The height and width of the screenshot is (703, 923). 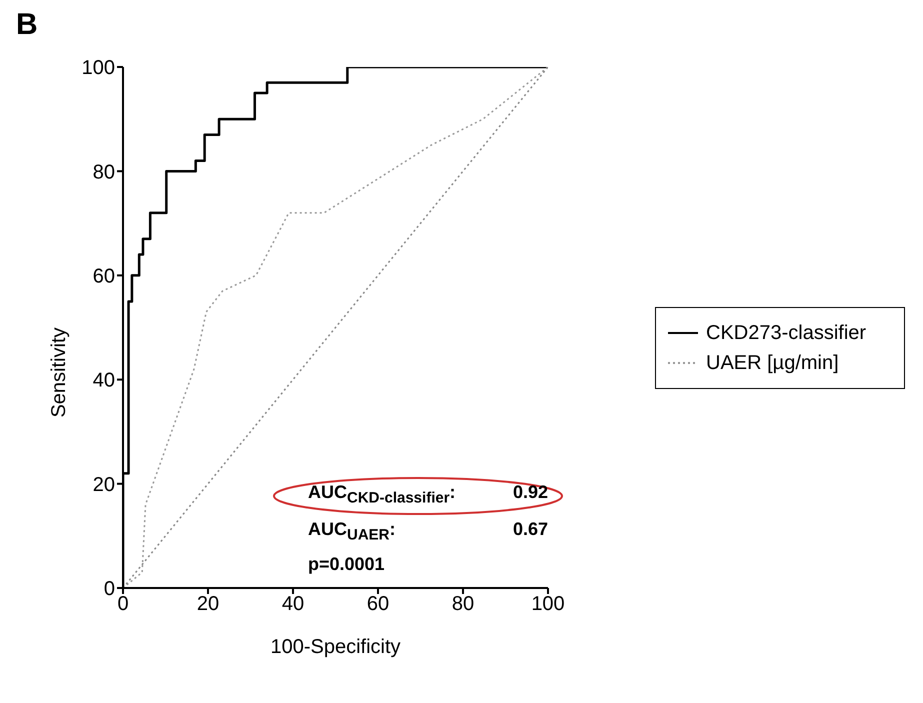 What do you see at coordinates (103, 172) in the screenshot?
I see `y-tick-label: 80` at bounding box center [103, 172].